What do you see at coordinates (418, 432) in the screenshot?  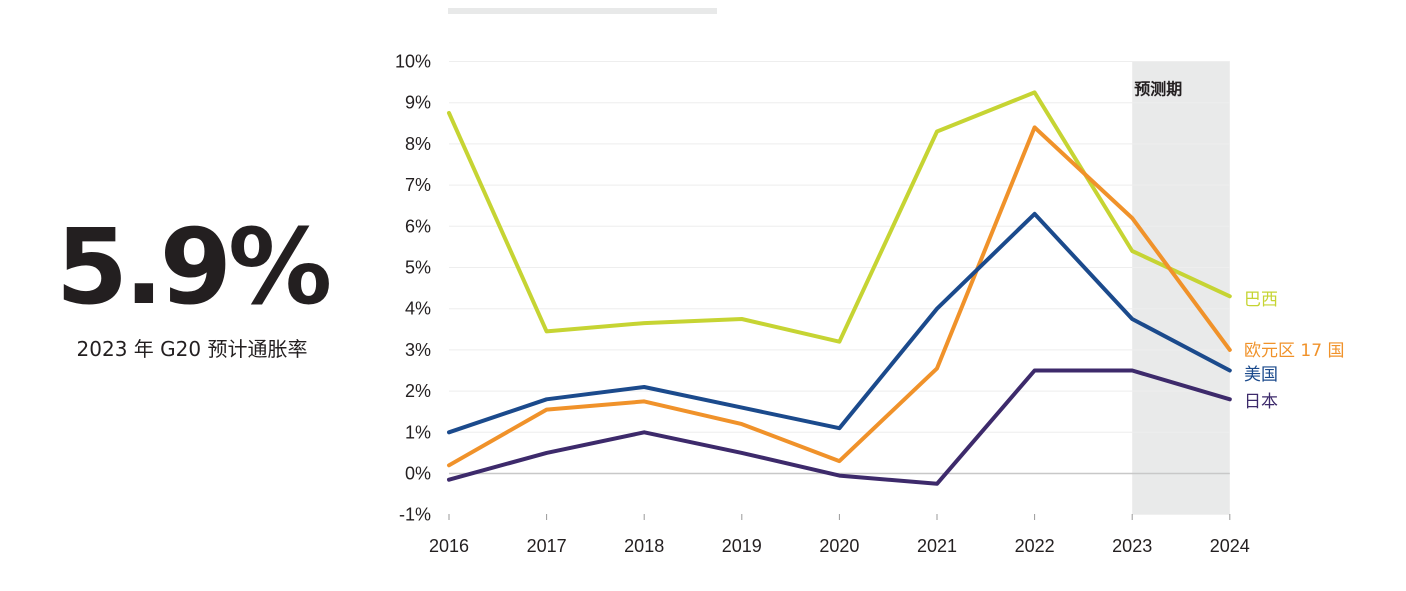 I see `y-tick-label: 1%` at bounding box center [418, 432].